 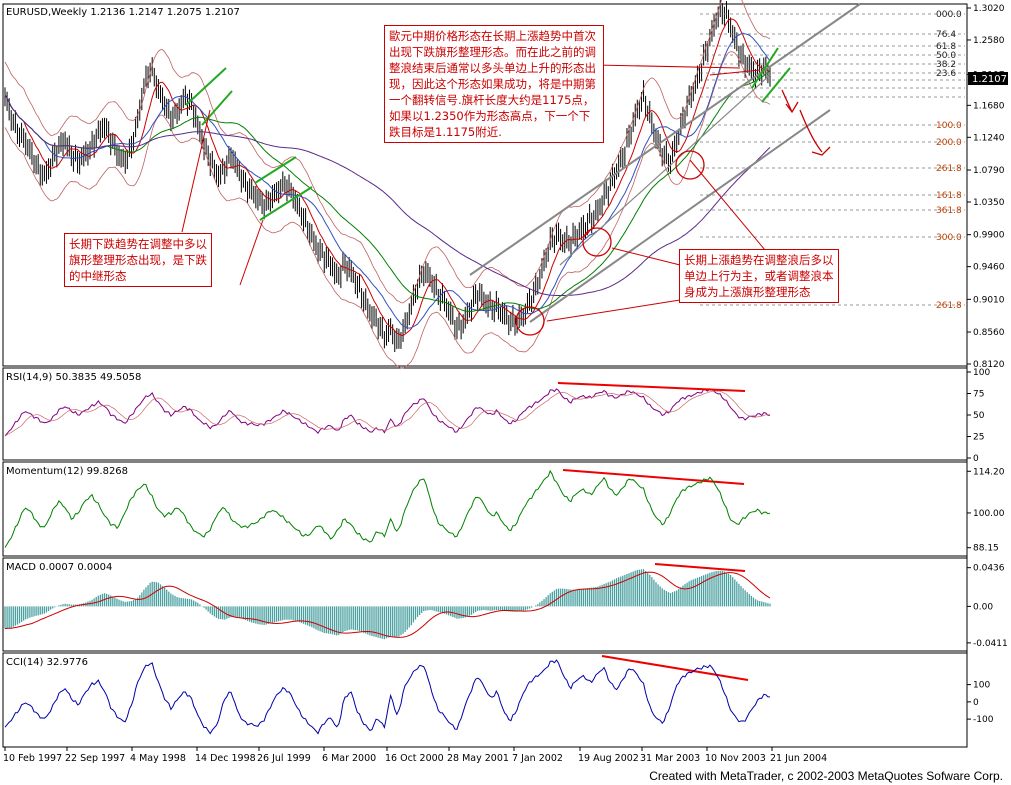 What do you see at coordinates (989, 106) in the screenshot?
I see `main-y-tick-label: 1.1680` at bounding box center [989, 106].